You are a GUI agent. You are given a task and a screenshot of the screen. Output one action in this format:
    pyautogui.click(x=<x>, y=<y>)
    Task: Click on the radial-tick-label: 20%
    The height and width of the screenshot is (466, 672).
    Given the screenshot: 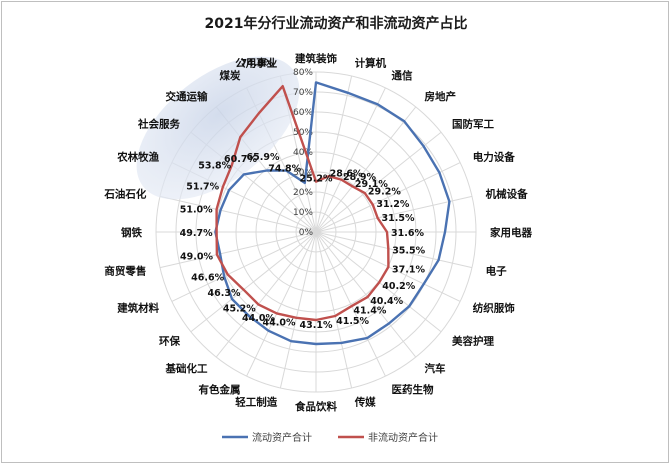 What is the action you would take?
    pyautogui.click(x=303, y=193)
    